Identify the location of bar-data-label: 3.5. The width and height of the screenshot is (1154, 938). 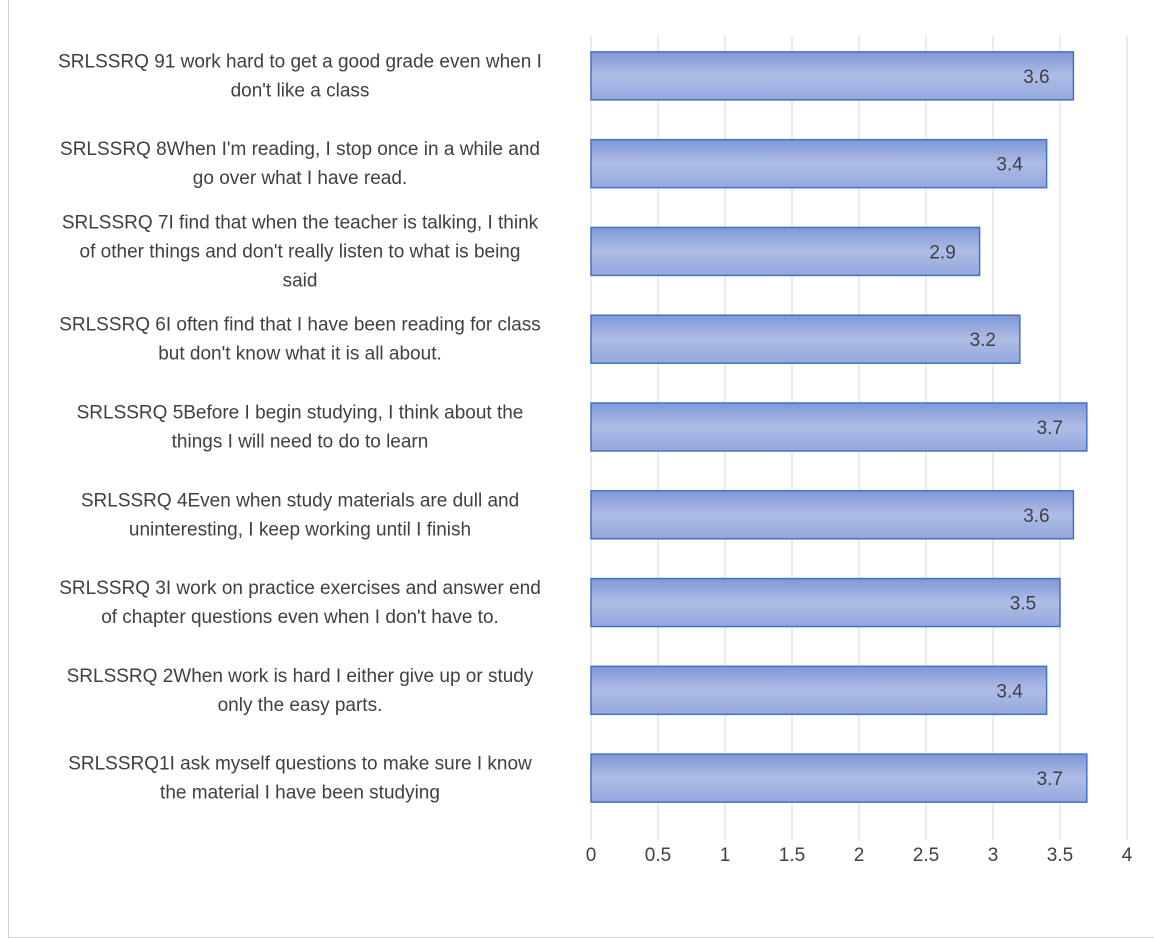
(1023, 604).